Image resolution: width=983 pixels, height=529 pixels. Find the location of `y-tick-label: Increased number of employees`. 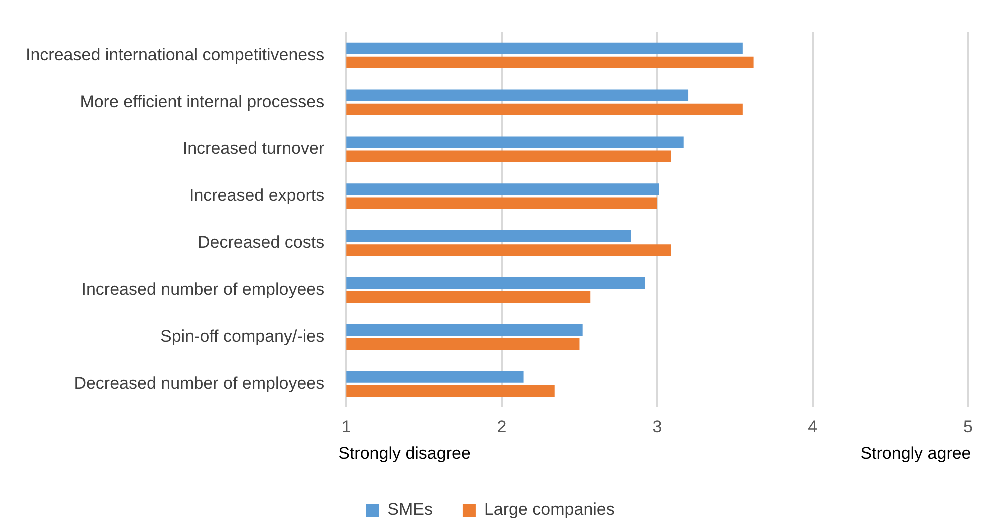

y-tick-label: Increased number of employees is located at coordinates (203, 289).